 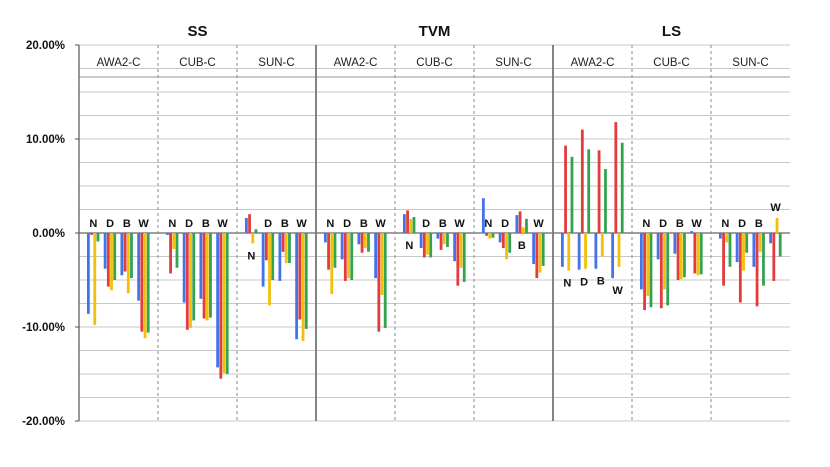 I want to click on group-title: LS, so click(x=671, y=31).